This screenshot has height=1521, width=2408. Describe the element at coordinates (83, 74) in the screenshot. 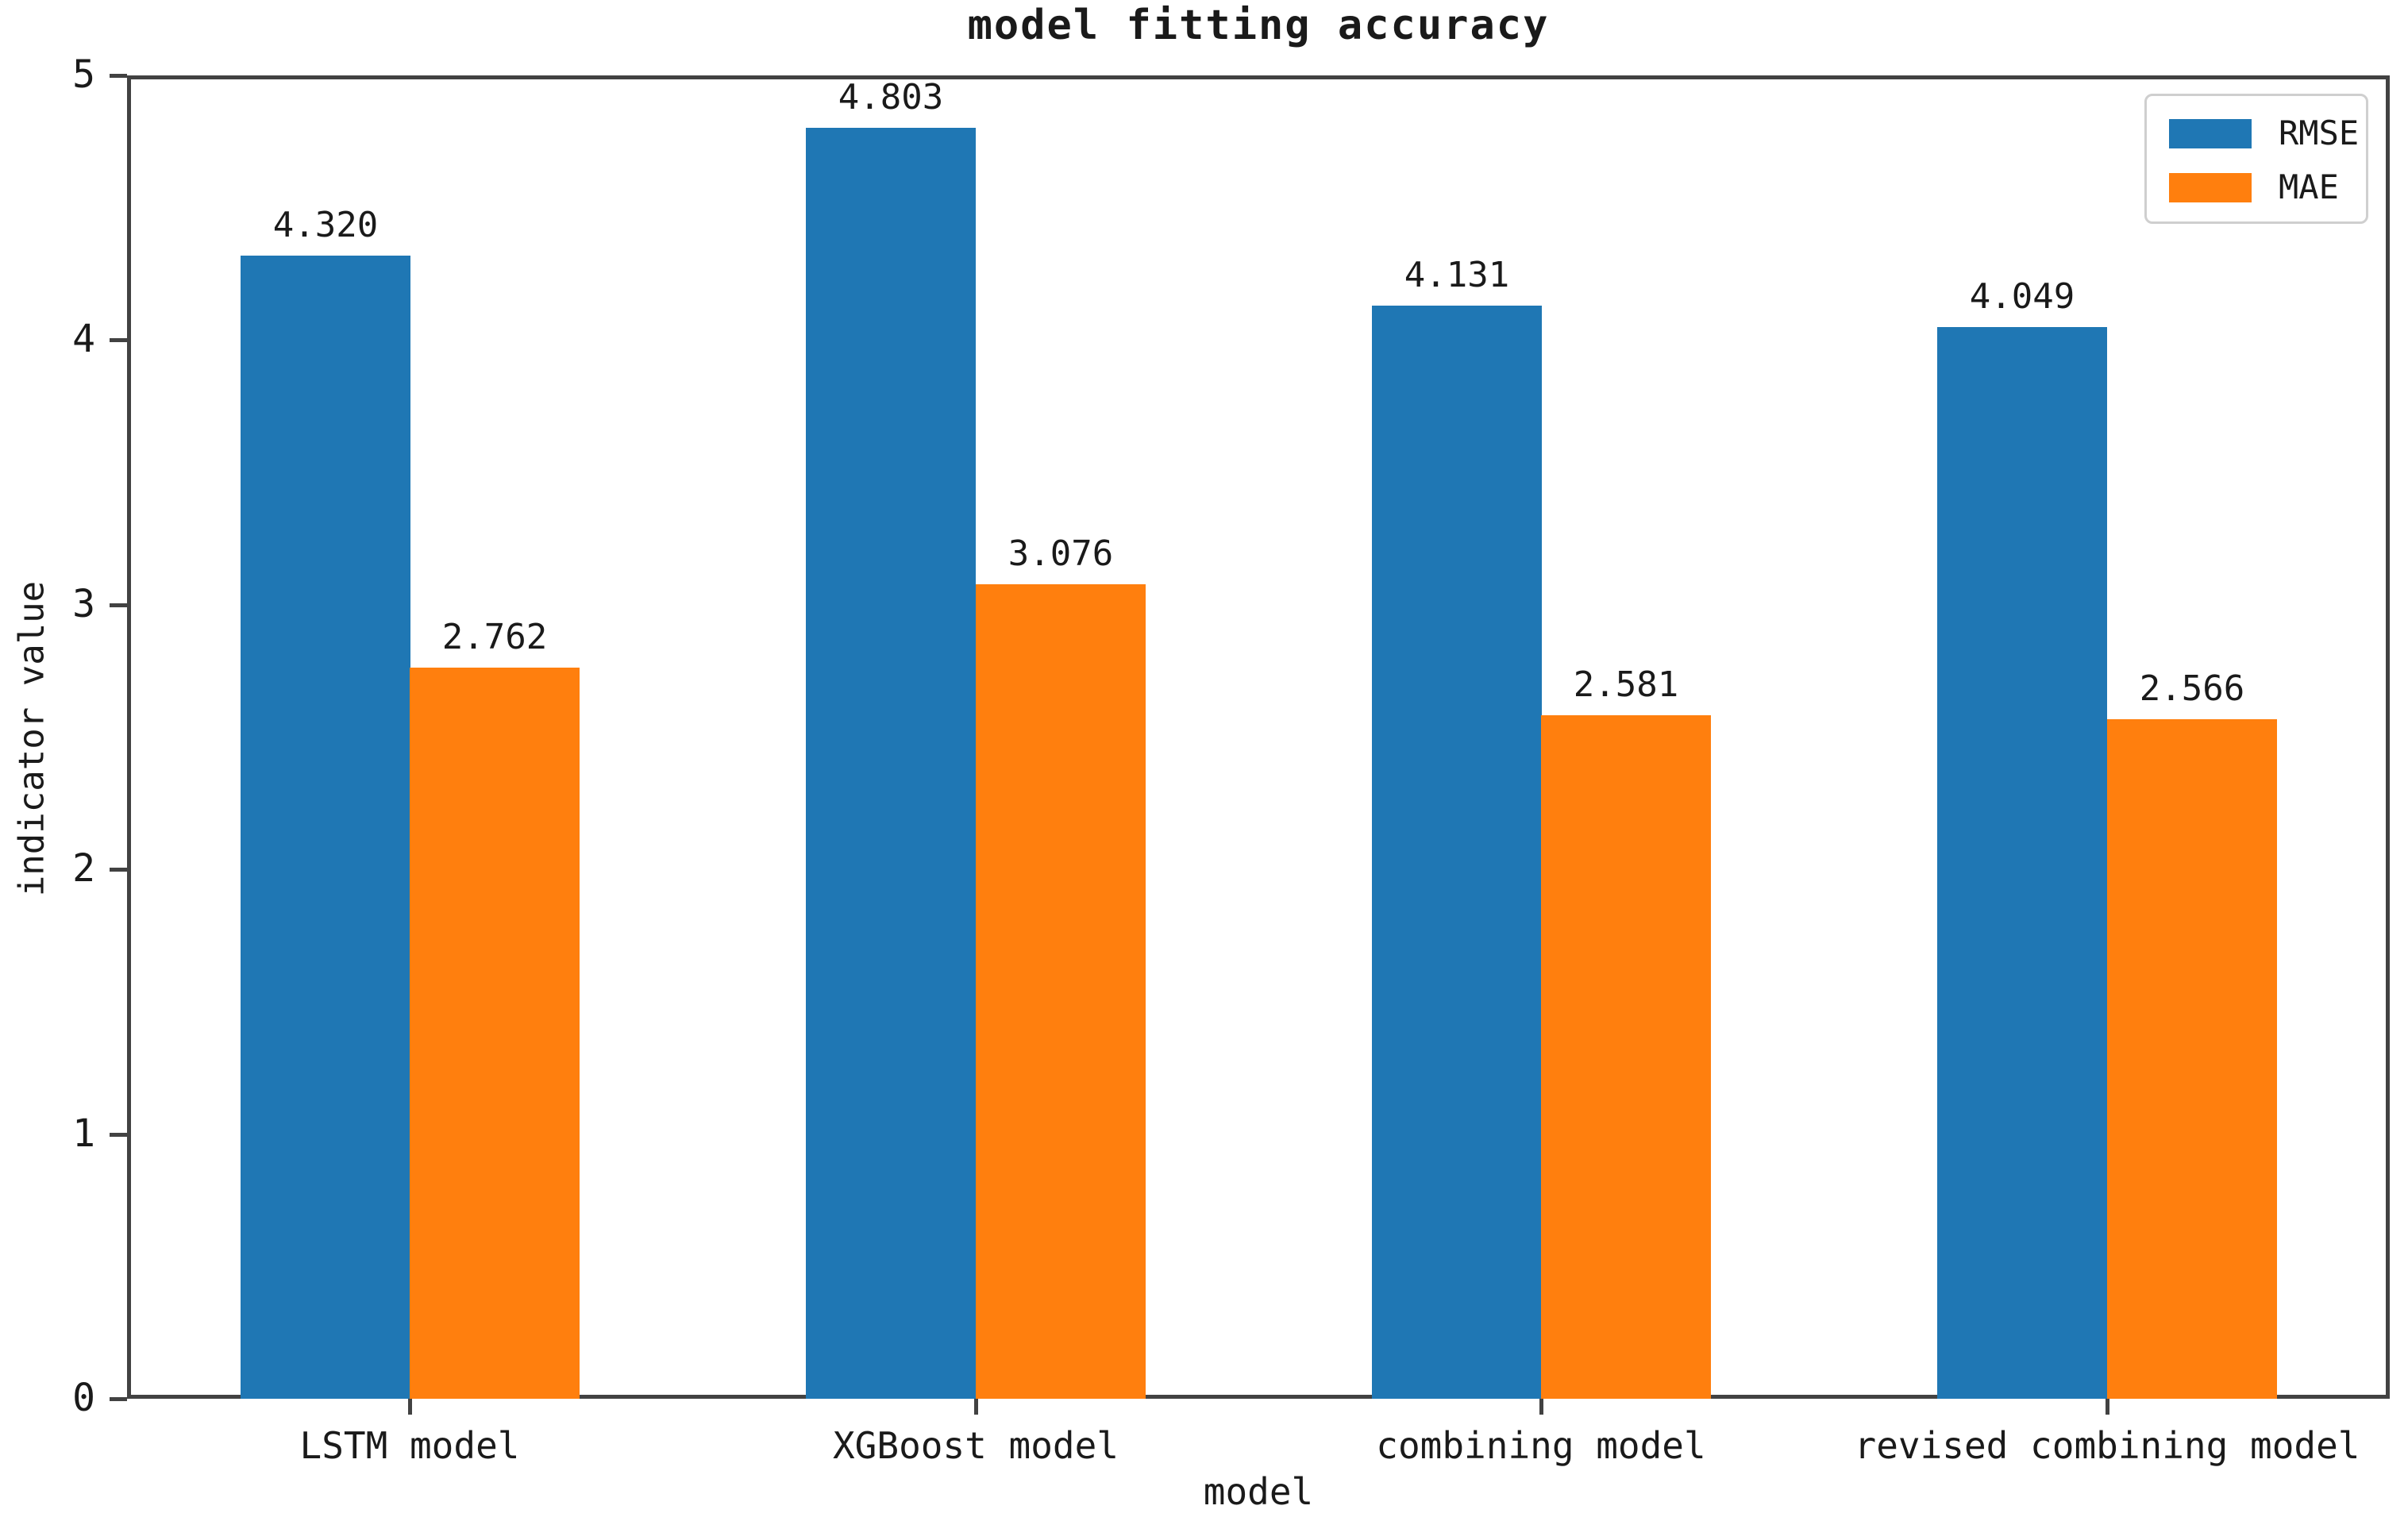

I see `y-tick-label-5: 5` at that location.